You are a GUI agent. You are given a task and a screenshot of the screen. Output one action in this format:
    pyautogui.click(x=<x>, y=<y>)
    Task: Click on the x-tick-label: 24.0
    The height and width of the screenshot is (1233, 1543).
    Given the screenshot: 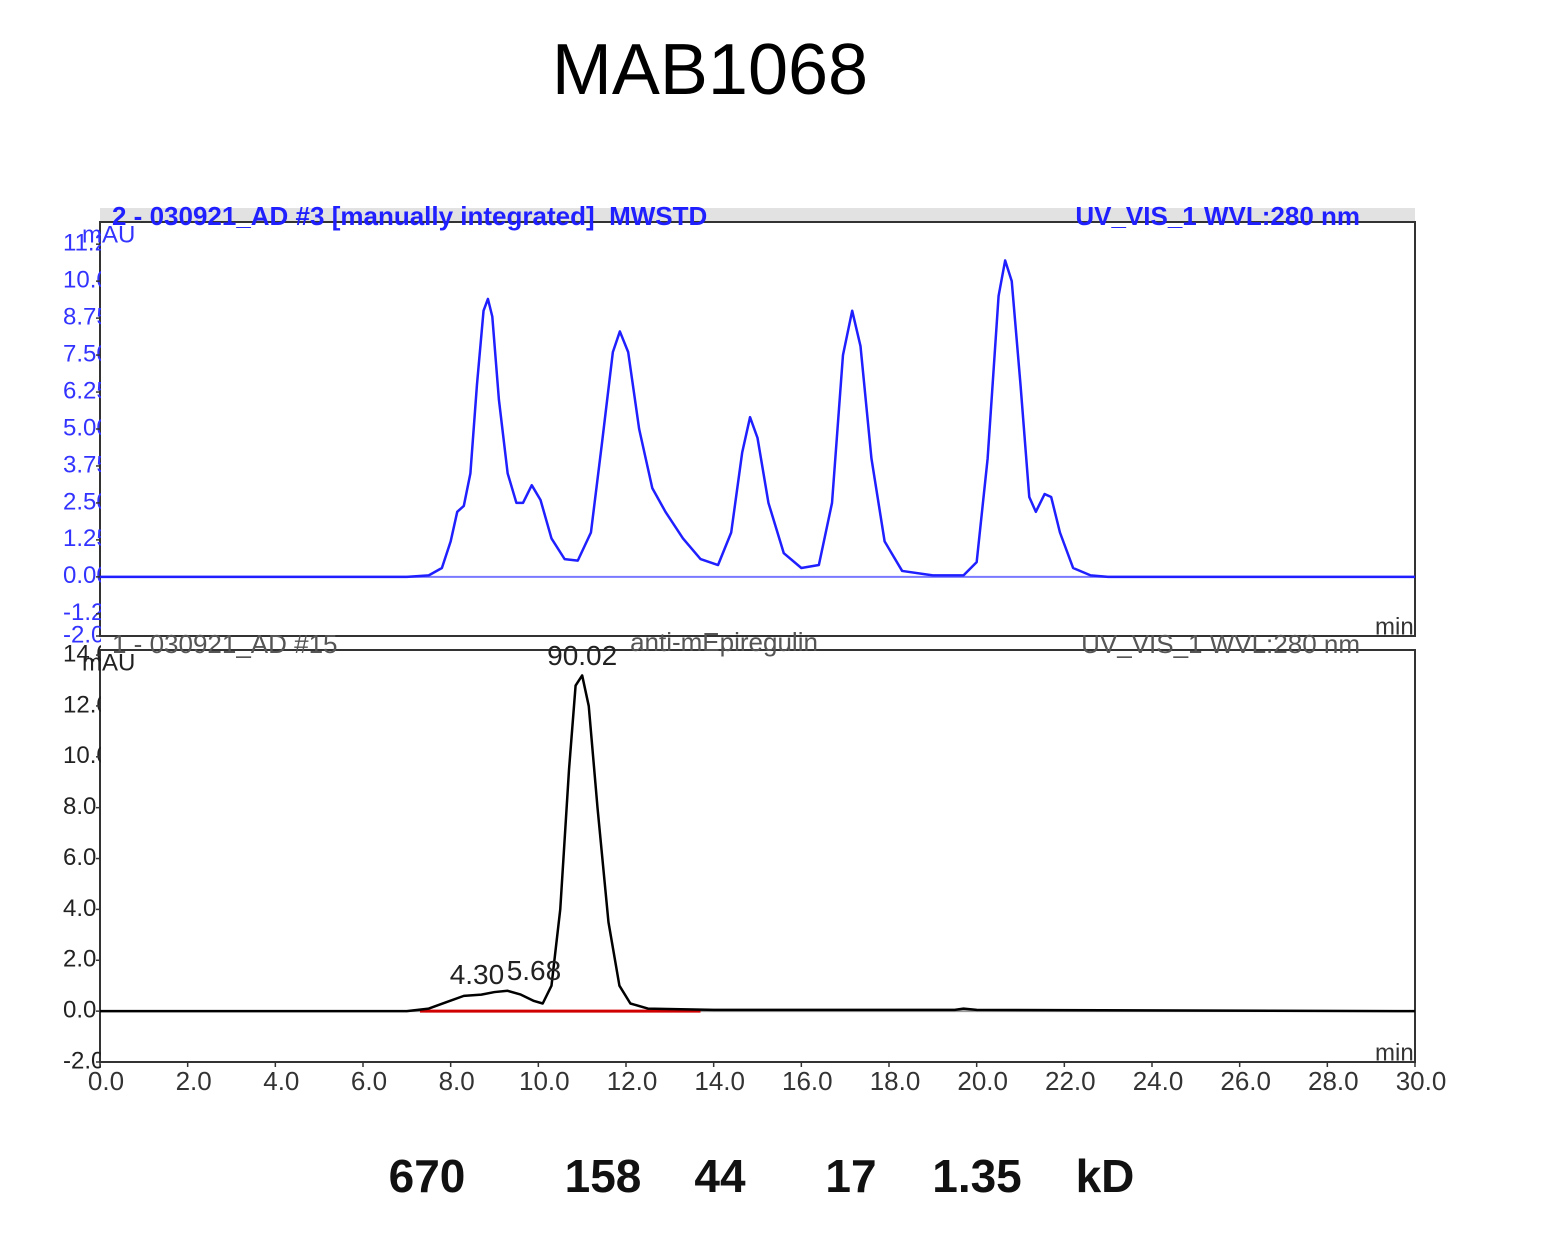 What is the action you would take?
    pyautogui.click(x=1158, y=1081)
    